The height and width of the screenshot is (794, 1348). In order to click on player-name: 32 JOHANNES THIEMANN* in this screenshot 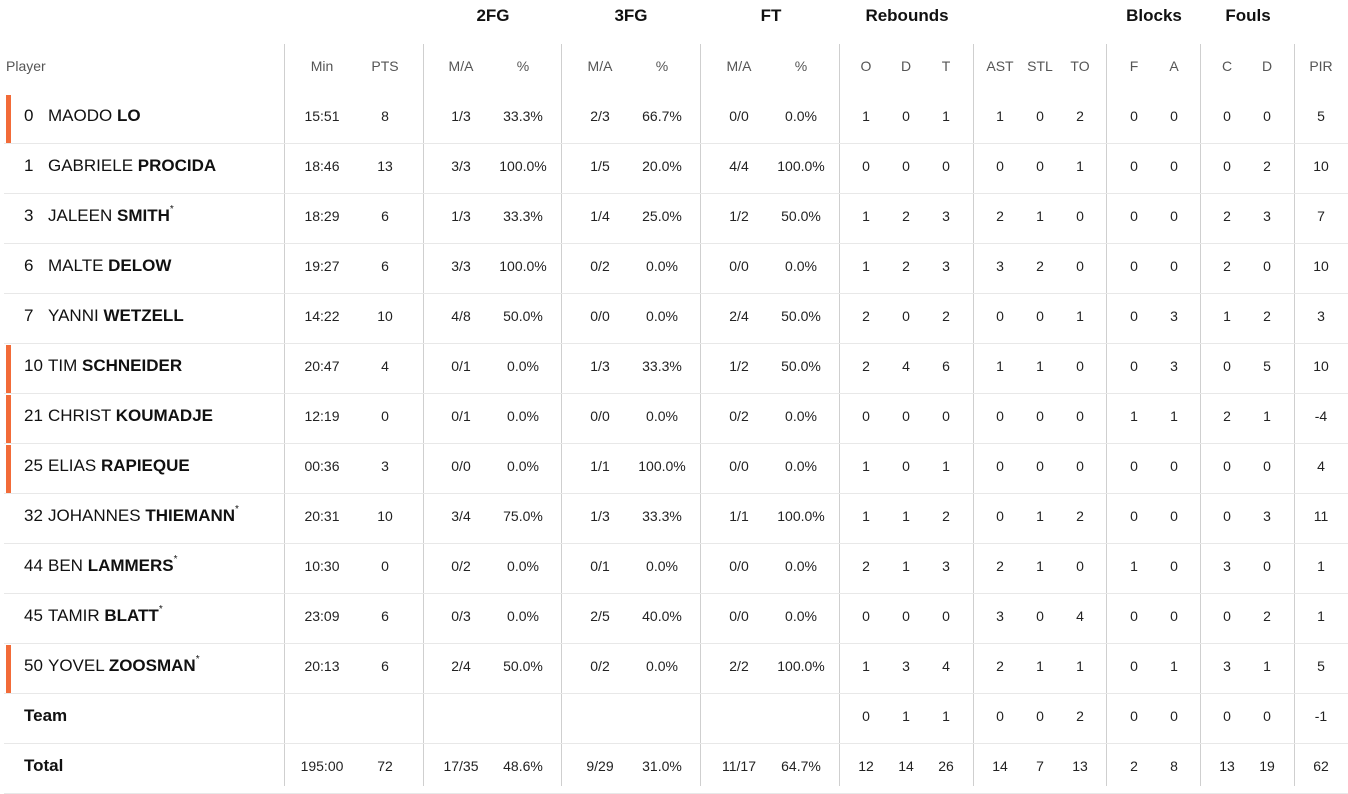, I will do `click(131, 515)`.